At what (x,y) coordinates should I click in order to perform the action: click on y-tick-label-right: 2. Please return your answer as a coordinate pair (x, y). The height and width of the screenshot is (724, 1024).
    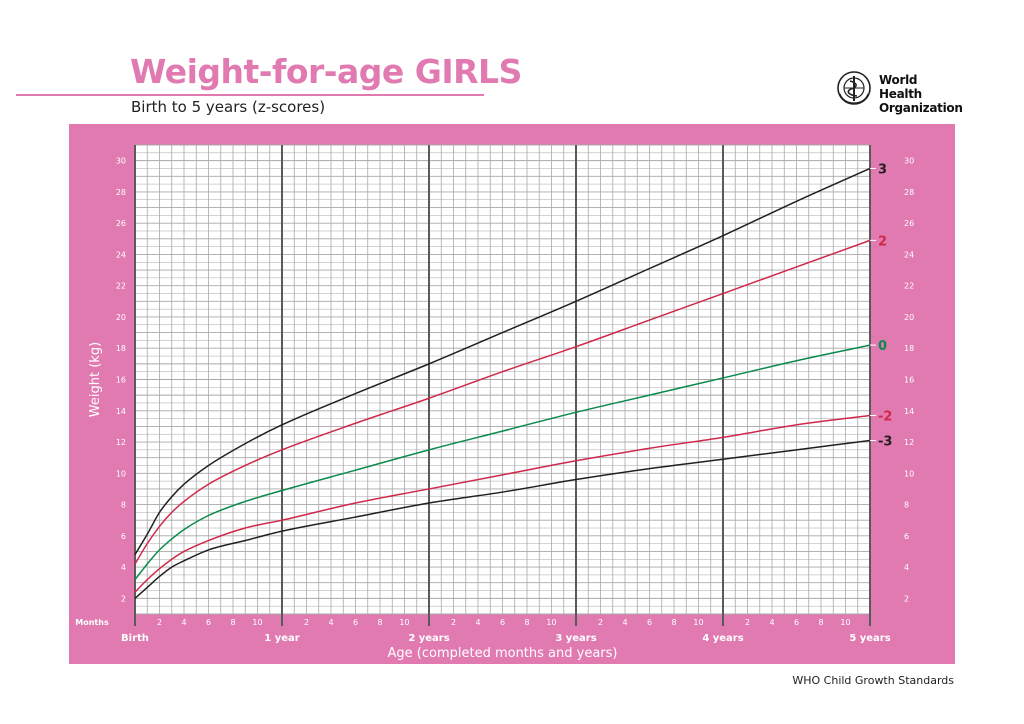
    Looking at the image, I should click on (906, 598).